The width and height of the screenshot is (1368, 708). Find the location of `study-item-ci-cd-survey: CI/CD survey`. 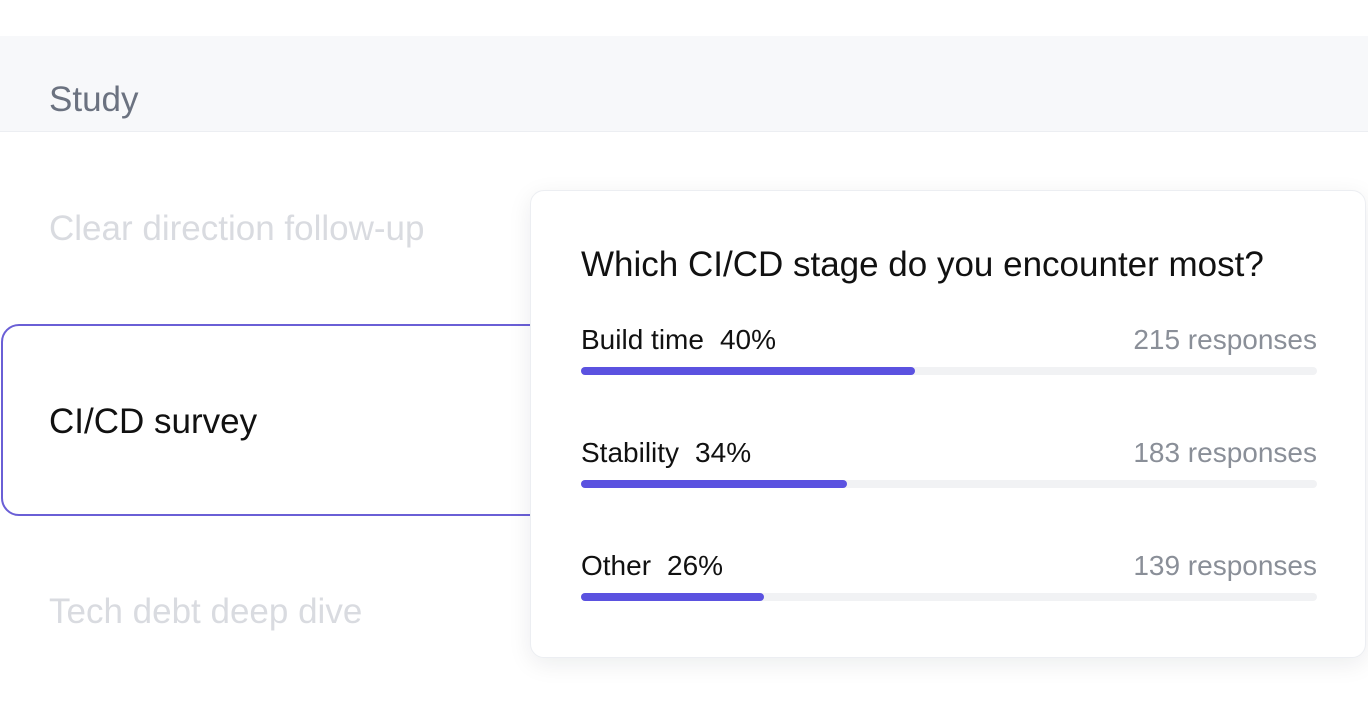

study-item-ci-cd-survey: CI/CD survey is located at coordinates (311, 420).